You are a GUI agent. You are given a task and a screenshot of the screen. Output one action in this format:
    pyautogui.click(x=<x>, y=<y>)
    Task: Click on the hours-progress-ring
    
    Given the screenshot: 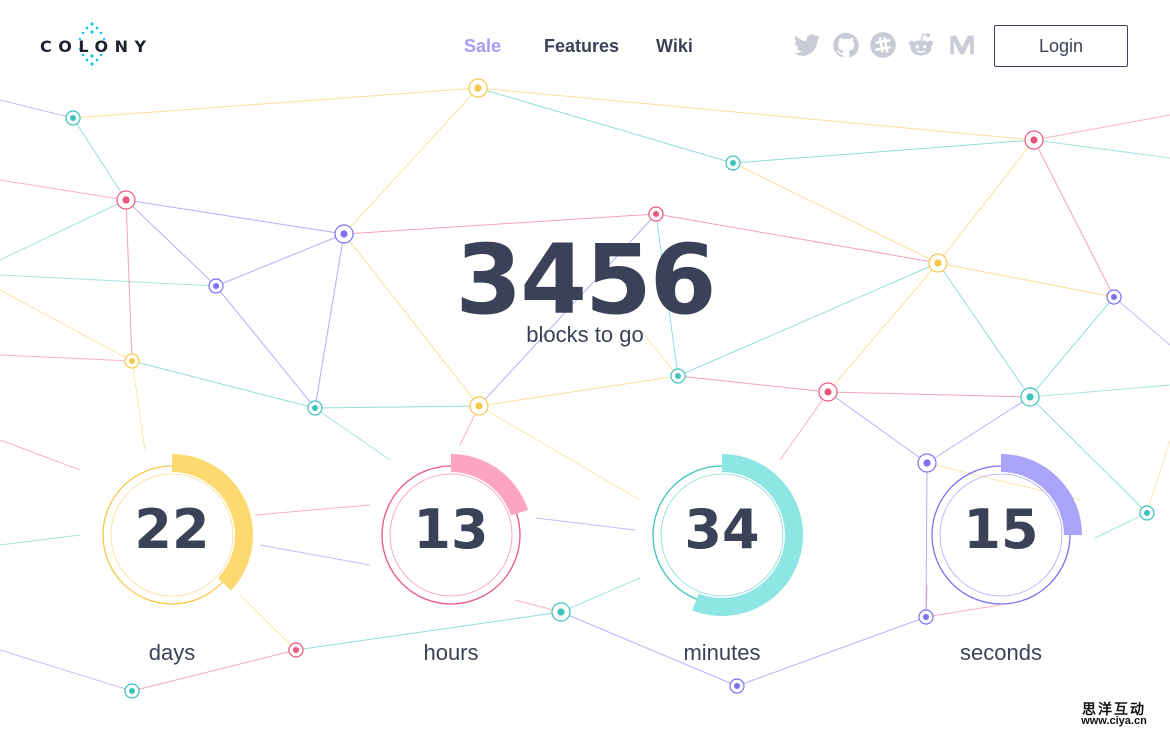 What is the action you would take?
    pyautogui.click(x=455, y=529)
    